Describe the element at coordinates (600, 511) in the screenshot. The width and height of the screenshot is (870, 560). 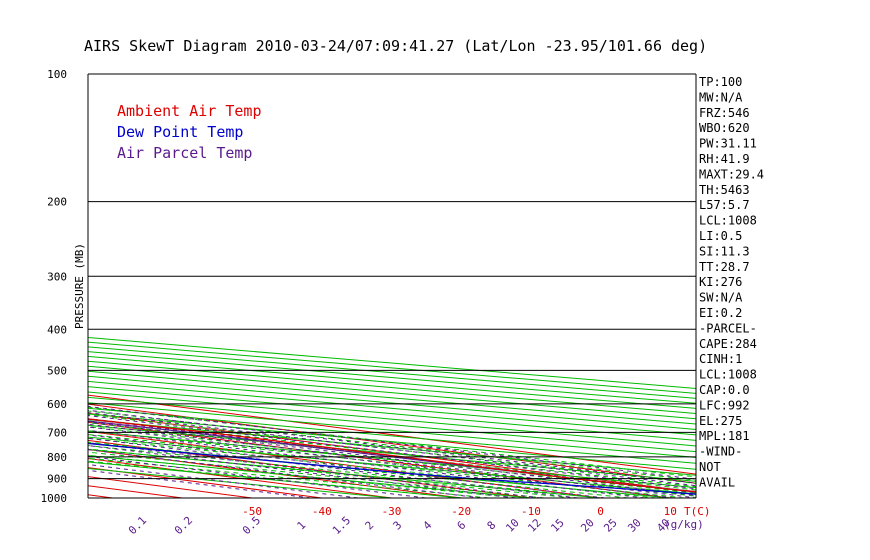
I see `bottom-temp-tick: 0` at that location.